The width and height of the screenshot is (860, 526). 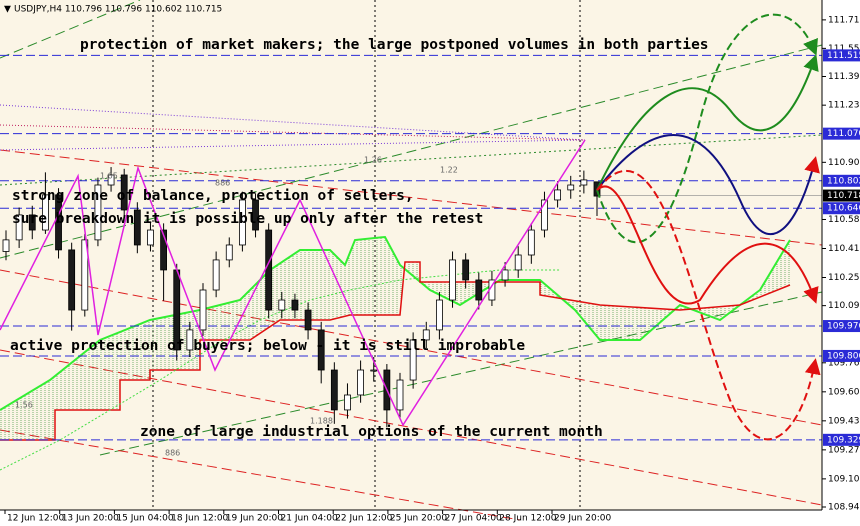 What do you see at coordinates (844, 20) in the screenshot?
I see `y-tick-label: 111.717` at bounding box center [844, 20].